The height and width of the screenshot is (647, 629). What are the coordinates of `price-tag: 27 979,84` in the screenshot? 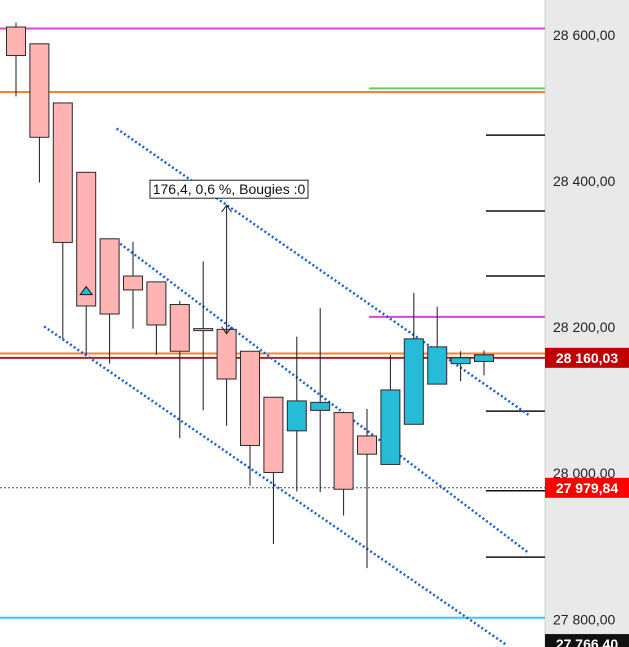 It's located at (587, 487).